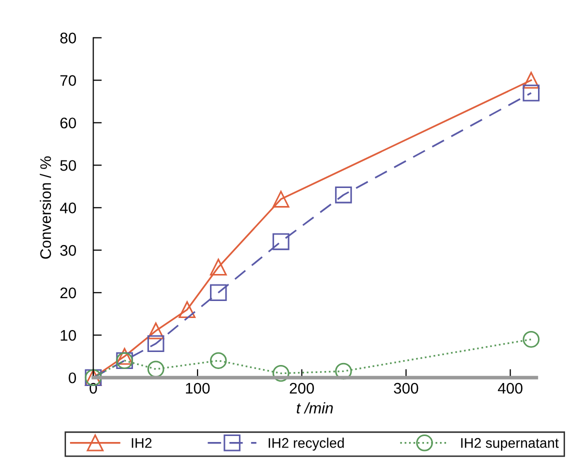  What do you see at coordinates (314, 408) in the screenshot?
I see `x-axis-title: t /min` at bounding box center [314, 408].